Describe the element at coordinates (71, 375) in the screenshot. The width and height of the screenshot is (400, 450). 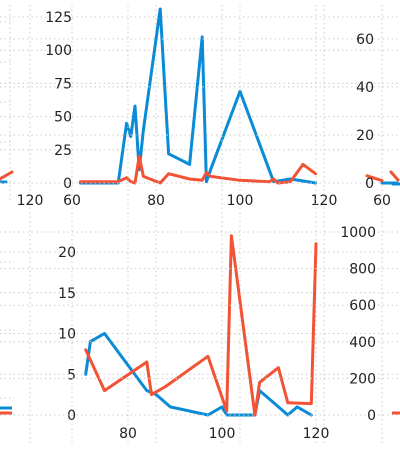
I see `y-tick-label: 5` at that location.